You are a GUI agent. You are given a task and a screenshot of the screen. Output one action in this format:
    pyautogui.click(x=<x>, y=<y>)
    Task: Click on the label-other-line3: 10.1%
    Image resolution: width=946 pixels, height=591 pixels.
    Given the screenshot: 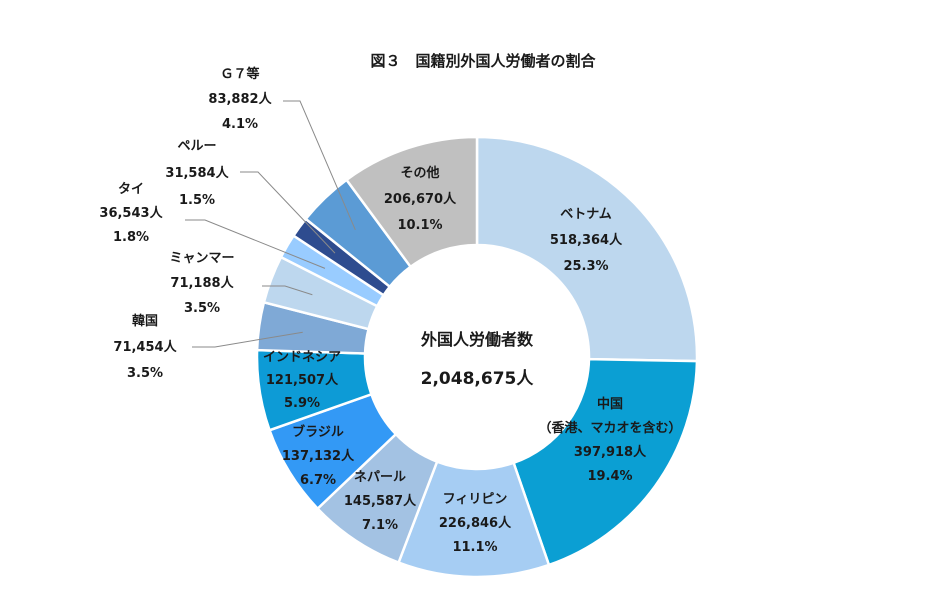 What is the action you would take?
    pyautogui.click(x=419, y=225)
    